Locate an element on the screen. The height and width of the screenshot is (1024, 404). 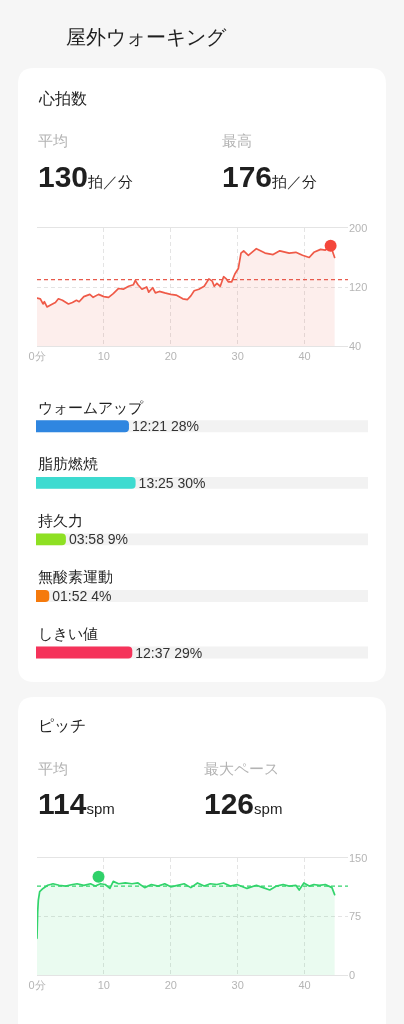
data-label: 12:21 28% is located at coordinates (165, 426).